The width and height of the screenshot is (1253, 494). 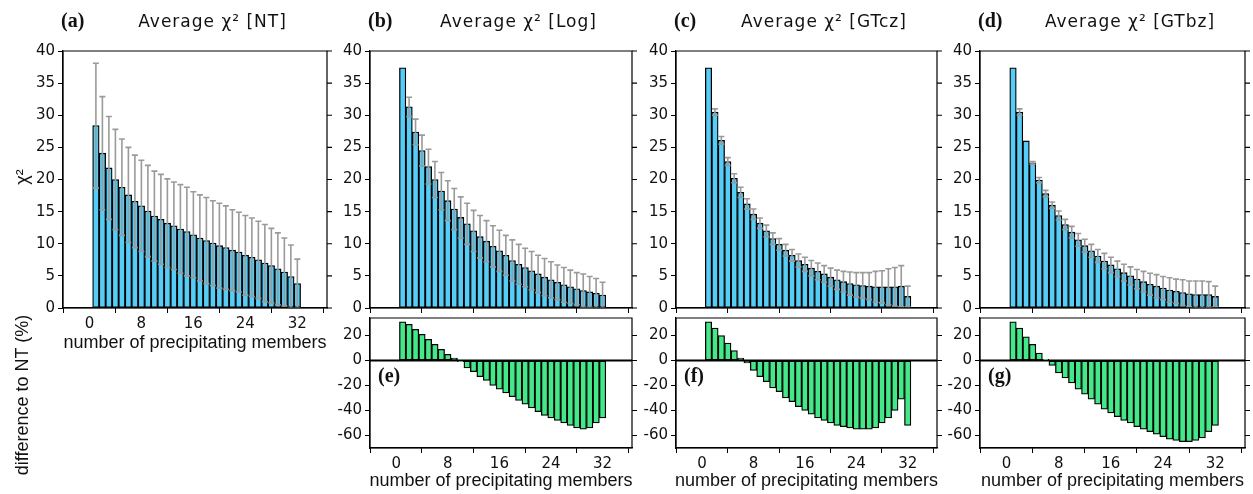 I want to click on chart-title: Average χ² [Log], so click(x=518, y=21).